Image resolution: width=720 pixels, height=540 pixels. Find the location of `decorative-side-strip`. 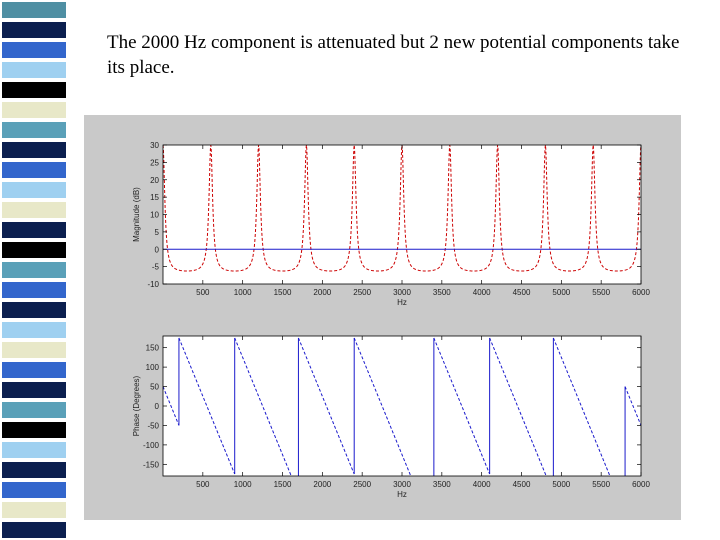

decorative-side-strip is located at coordinates (34, 270).